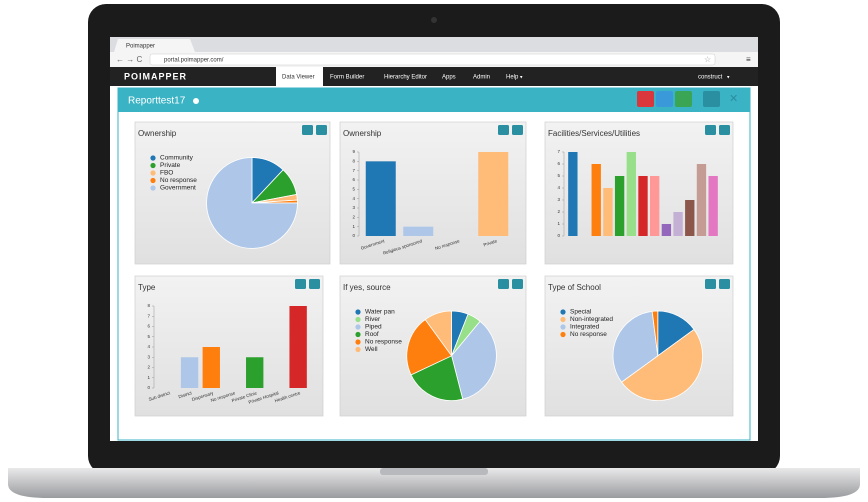 The image size is (868, 502). Describe the element at coordinates (373, 327) in the screenshot. I see `legend-label: Piped` at that location.